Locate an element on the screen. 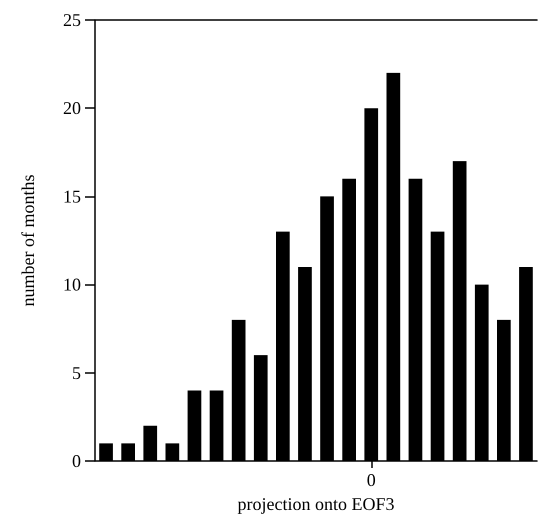 Image resolution: width=539 pixels, height=522 pixels. y-axis-title: number of months is located at coordinates (28, 240).